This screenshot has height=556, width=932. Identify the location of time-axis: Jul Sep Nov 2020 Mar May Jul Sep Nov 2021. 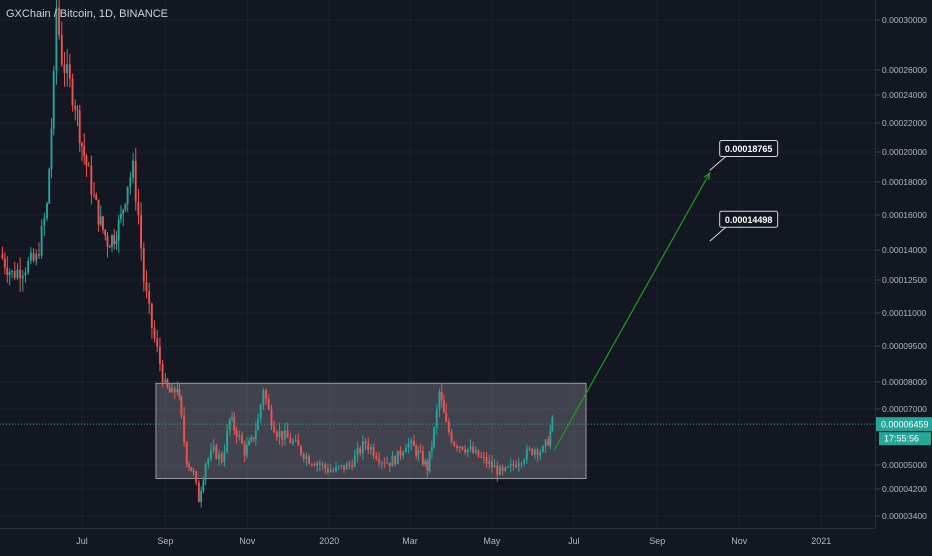
(437, 539).